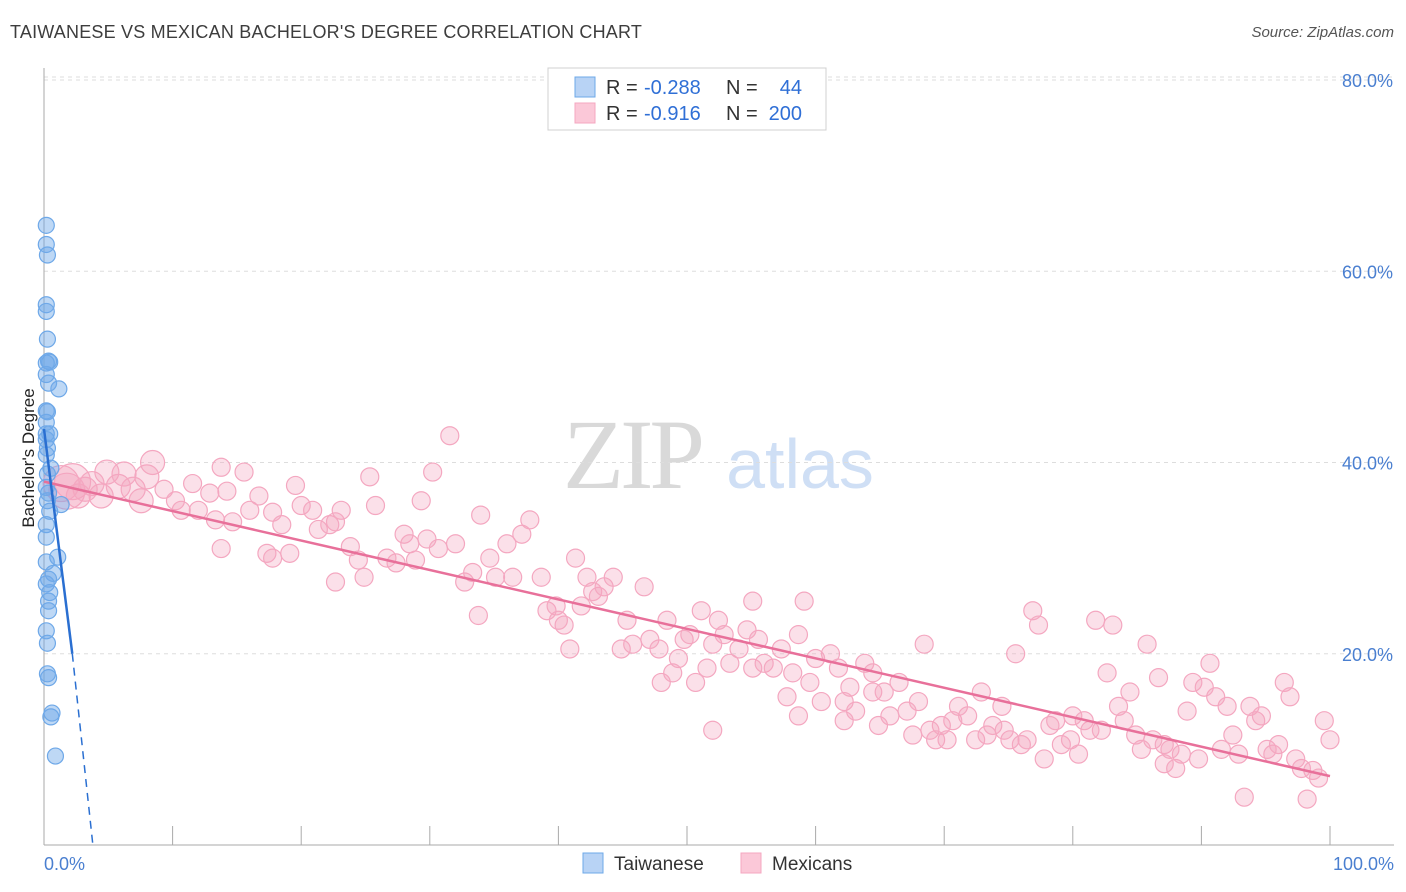  I want to click on legend-swatch-taiwanese, so click(593, 863).